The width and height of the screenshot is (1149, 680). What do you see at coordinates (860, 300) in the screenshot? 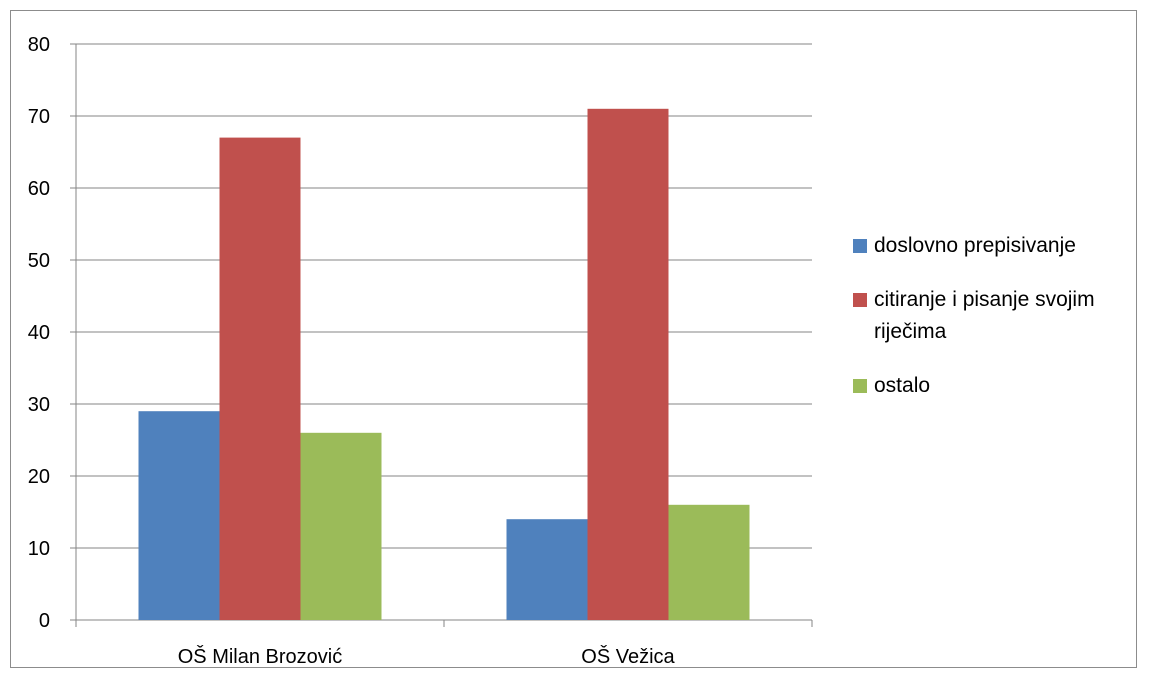
I see `legend-swatch-red` at bounding box center [860, 300].